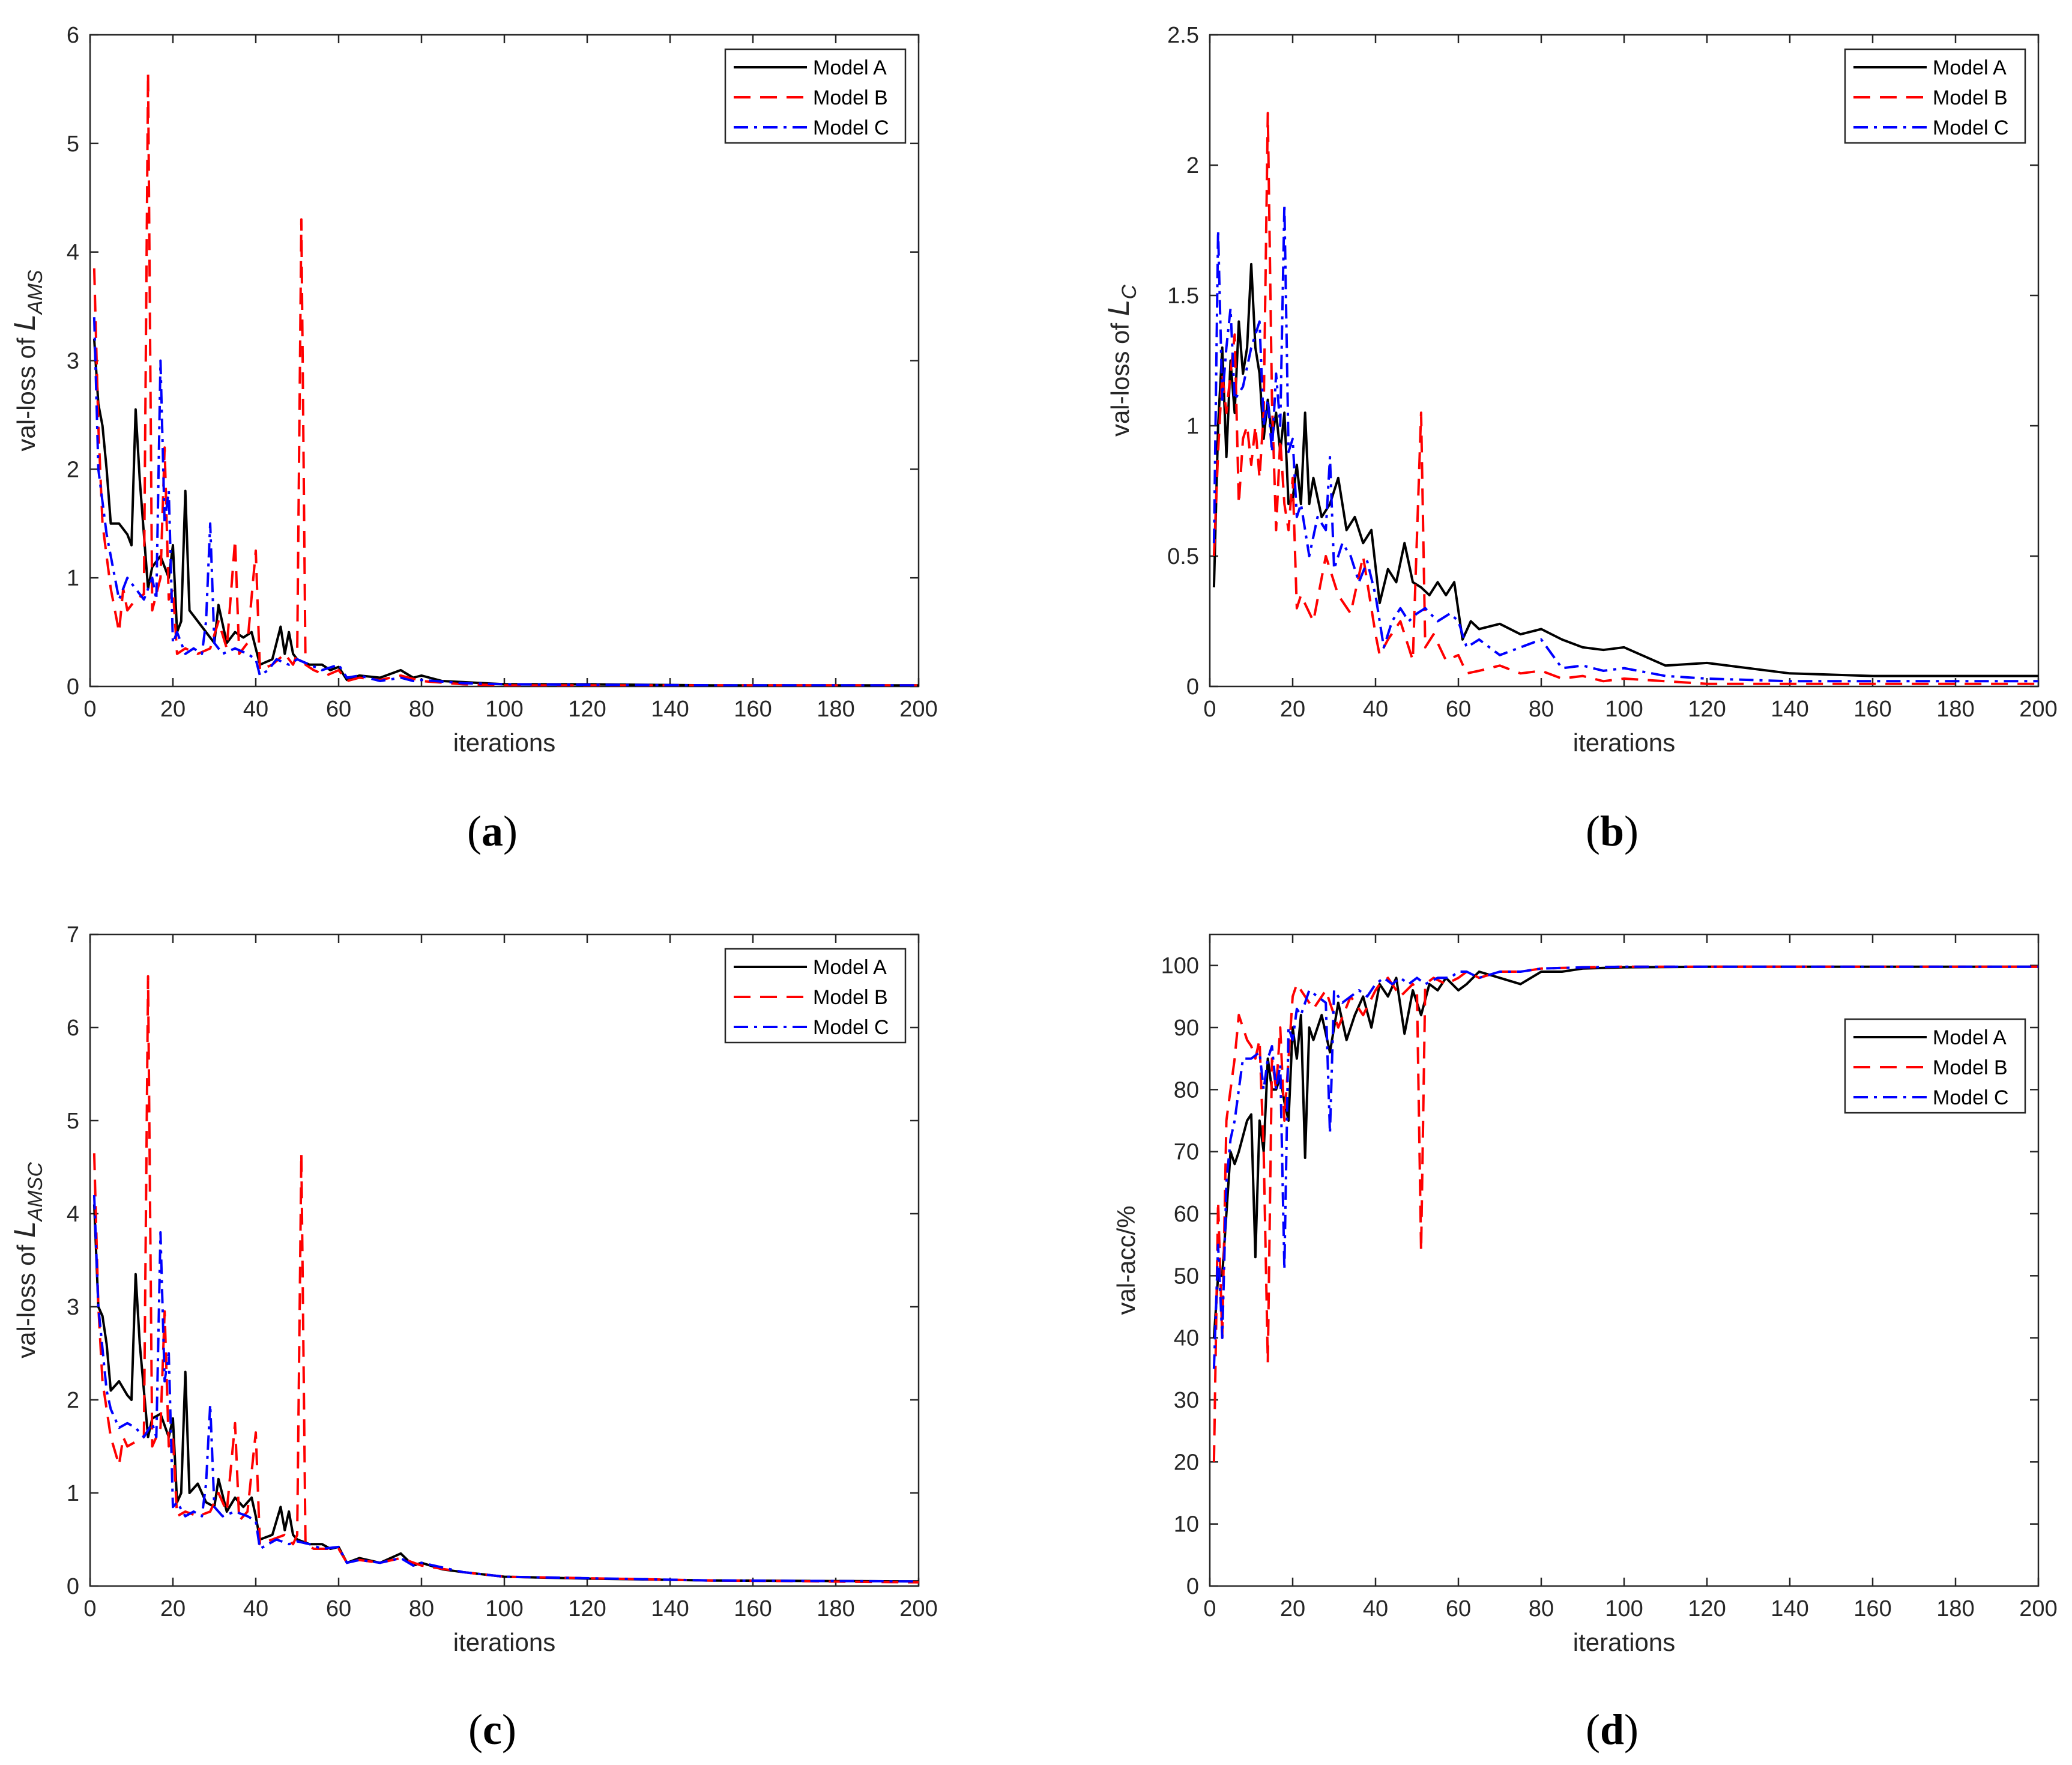 The width and height of the screenshot is (2072, 1765). Describe the element at coordinates (1612, 831) in the screenshot. I see `panel-caption: (b)` at that location.